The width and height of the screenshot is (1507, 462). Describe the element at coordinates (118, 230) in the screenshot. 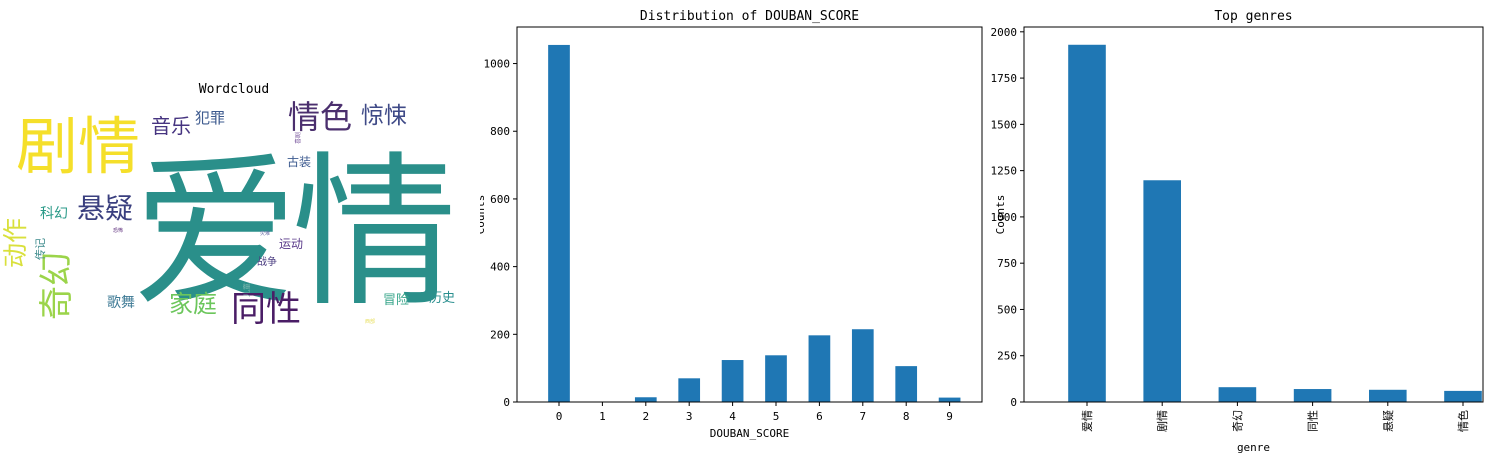

I see `wordcloud-word: 恐怖` at that location.